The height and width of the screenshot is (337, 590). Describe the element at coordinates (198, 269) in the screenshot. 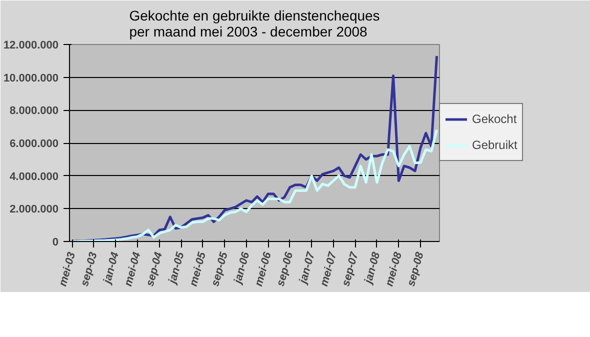

I see `x-tick-label: mei-05` at that location.